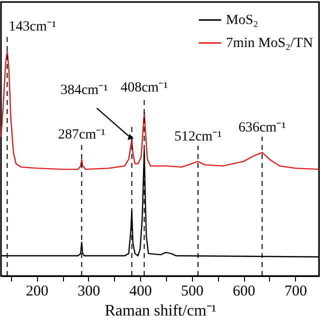  What do you see at coordinates (192, 292) in the screenshot?
I see `x-tick-label: 500` at bounding box center [192, 292].